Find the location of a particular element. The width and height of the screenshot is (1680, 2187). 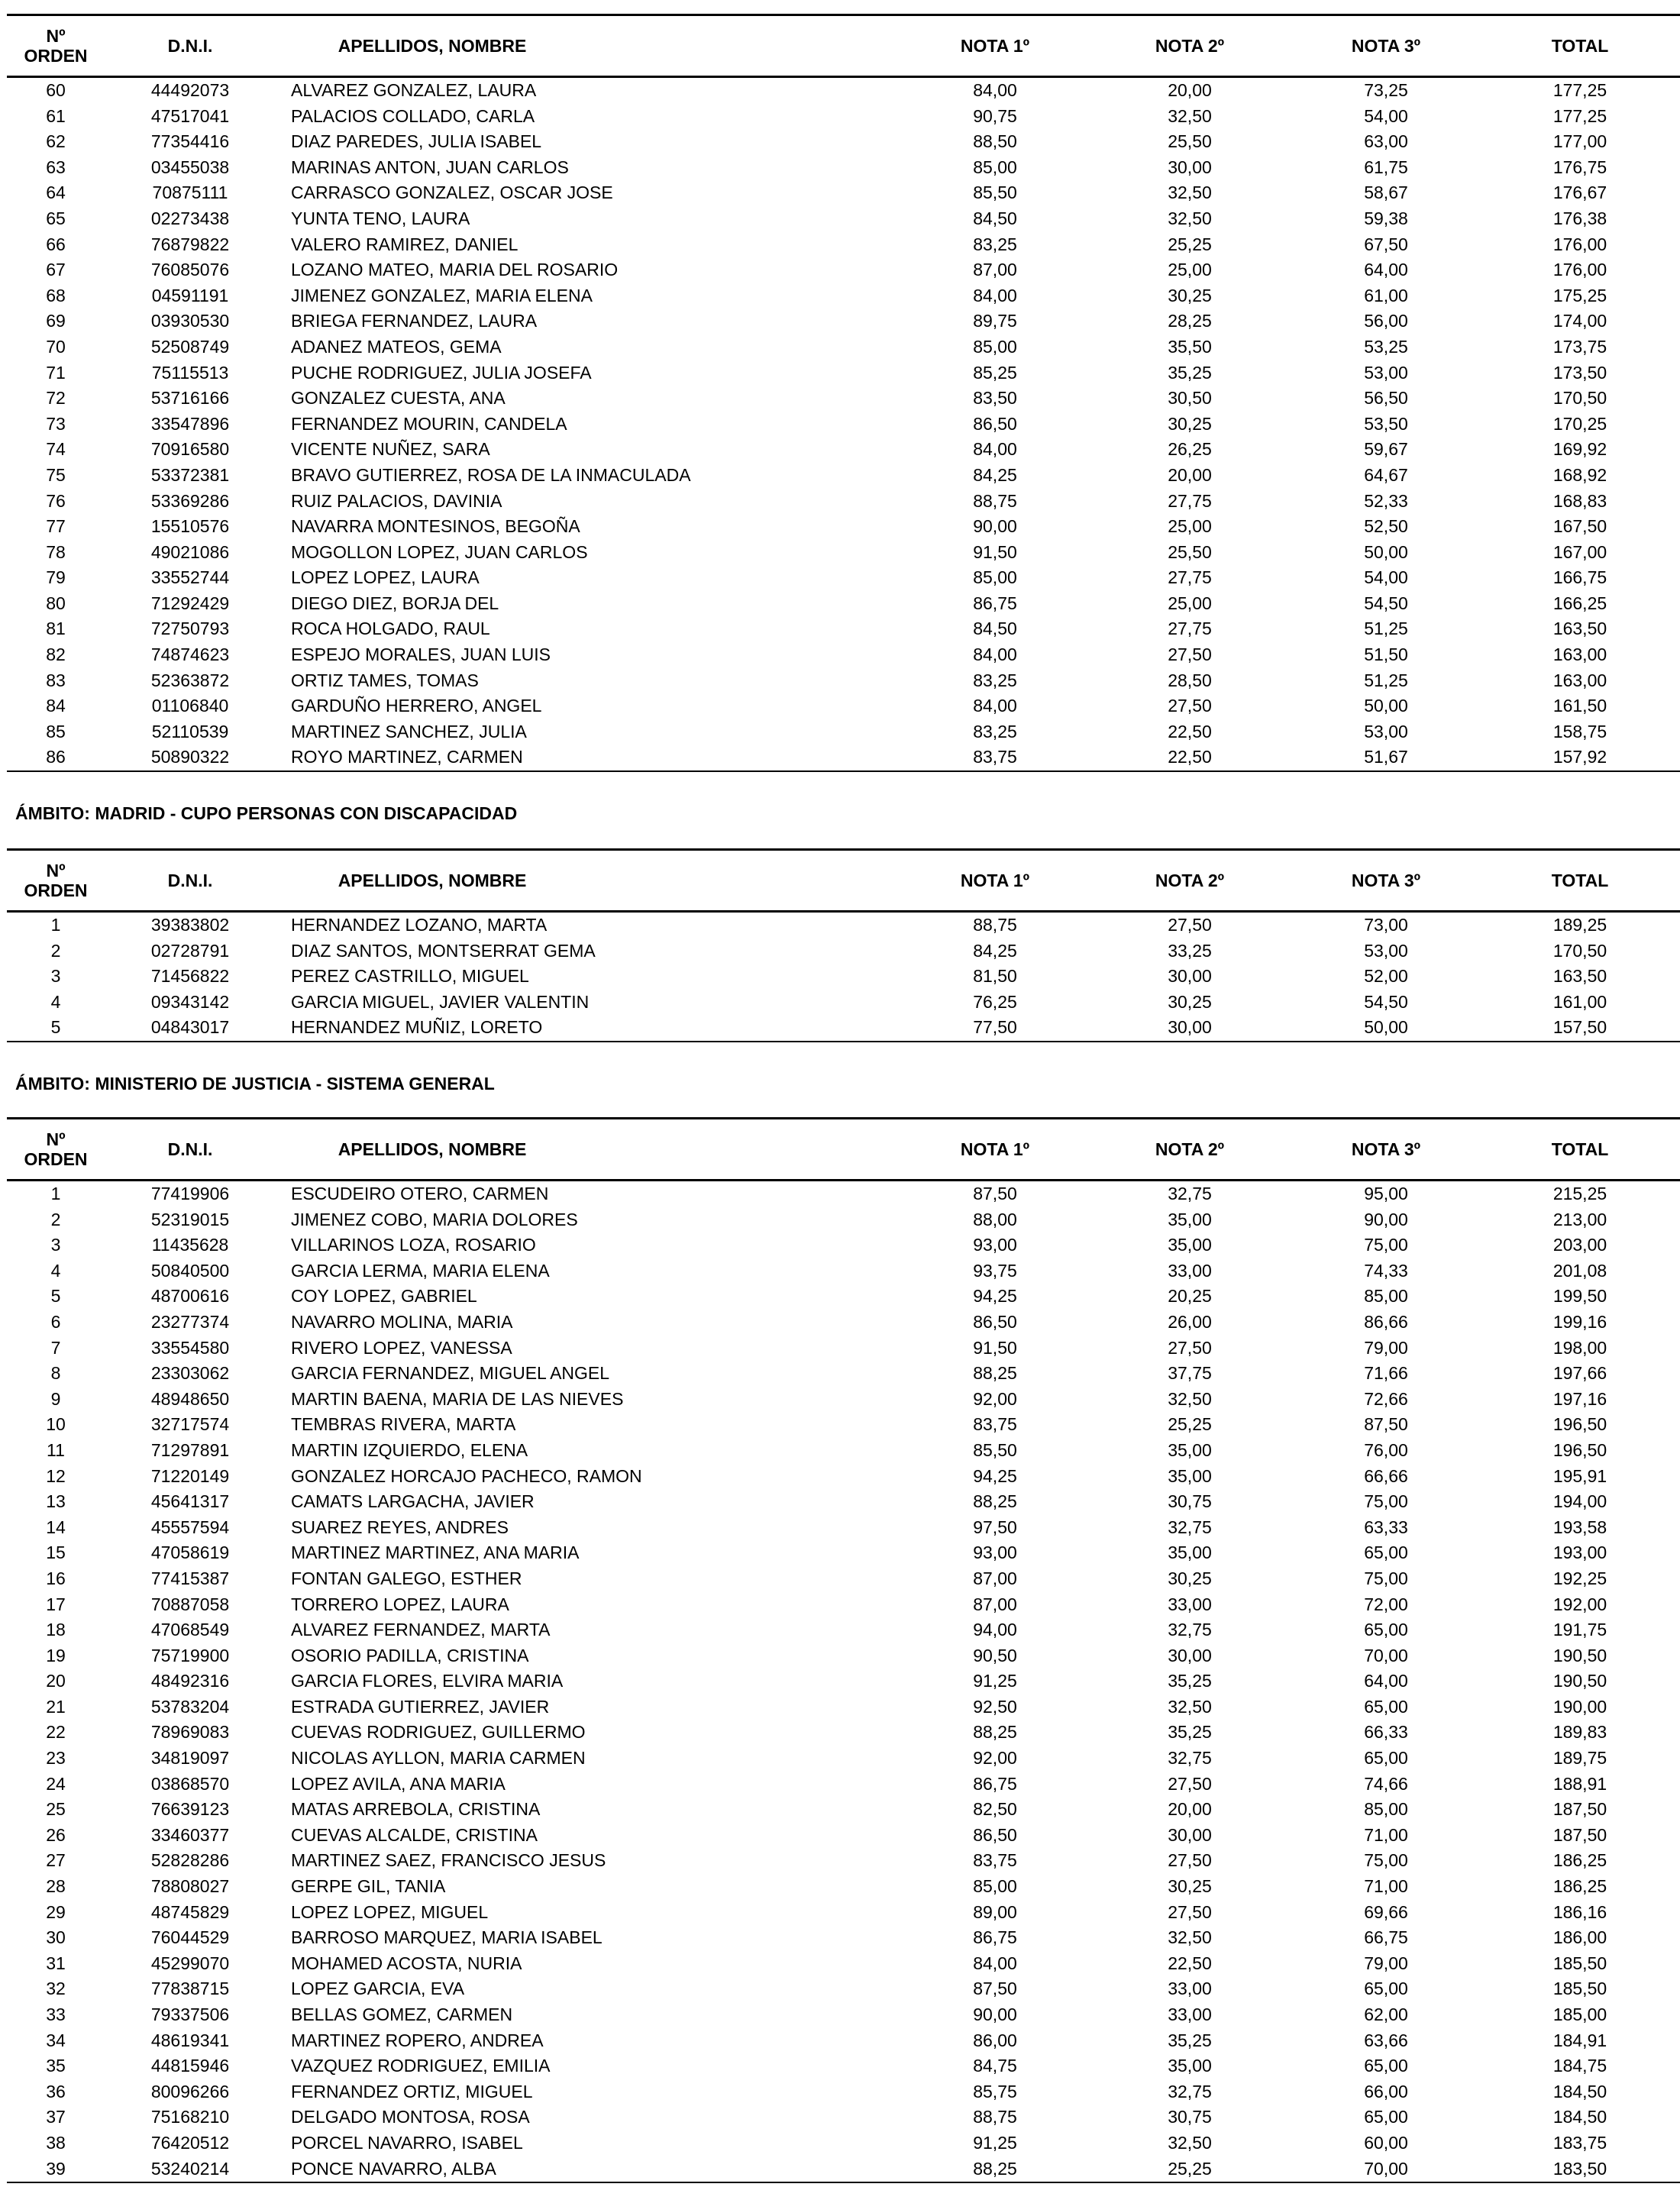

dni-cell: 78808027 is located at coordinates (190, 1887).